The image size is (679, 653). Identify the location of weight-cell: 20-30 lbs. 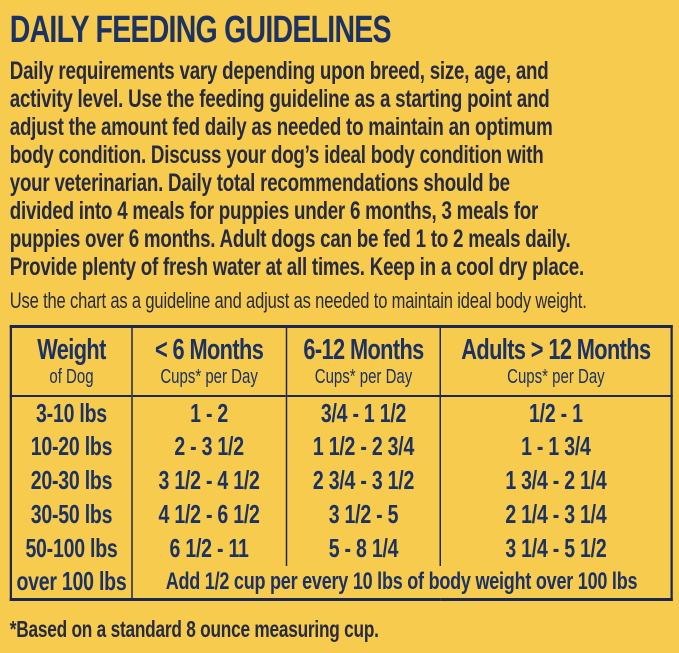
(71, 480).